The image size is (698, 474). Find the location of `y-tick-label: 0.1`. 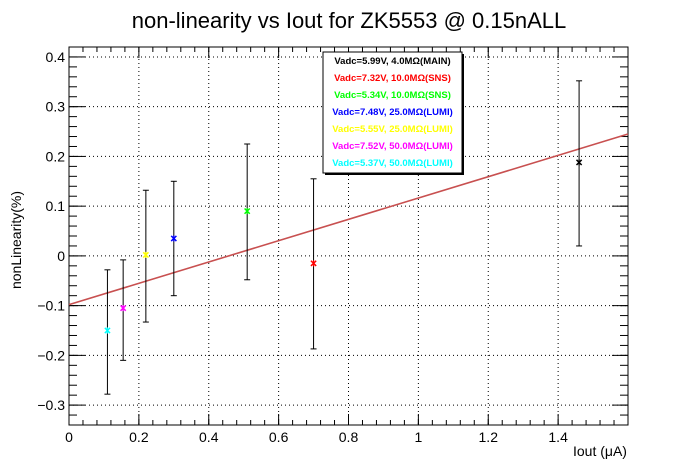

y-tick-label: 0.1 is located at coordinates (56, 206).